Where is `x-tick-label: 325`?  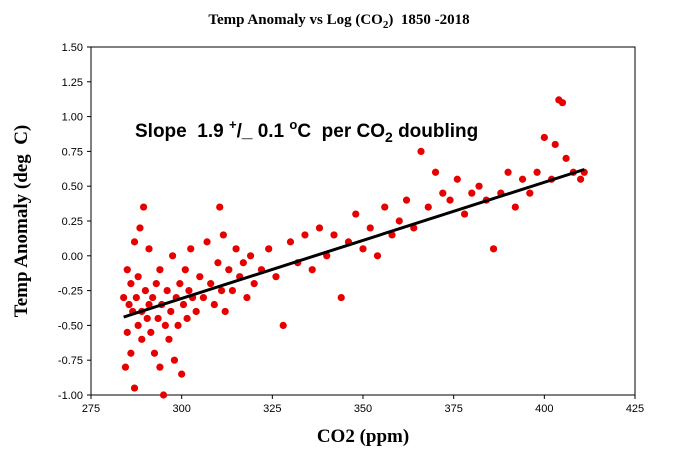
x-tick-label: 325 is located at coordinates (272, 409).